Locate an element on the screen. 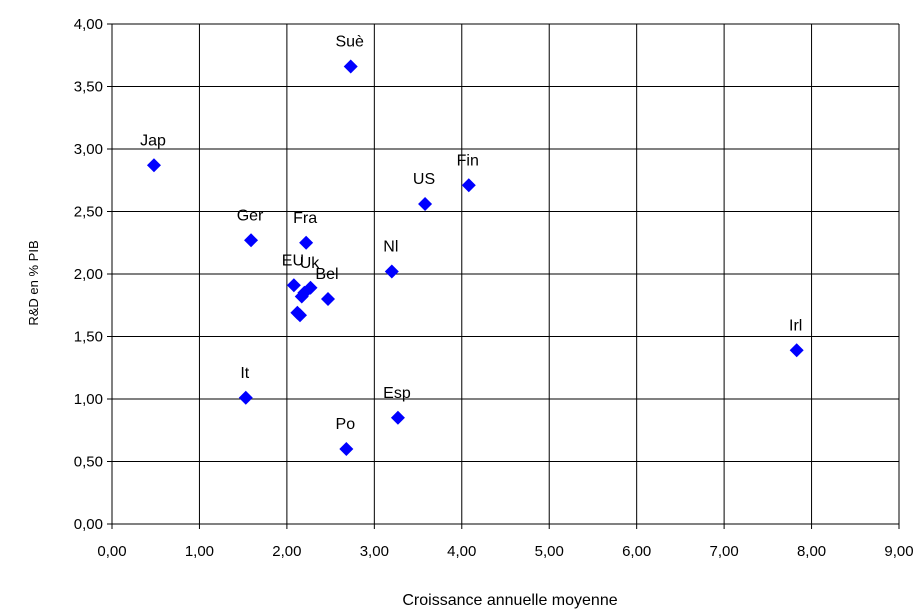 The width and height of the screenshot is (920, 613). x-axis-label: Croissance annuelle moyenne is located at coordinates (509, 600).